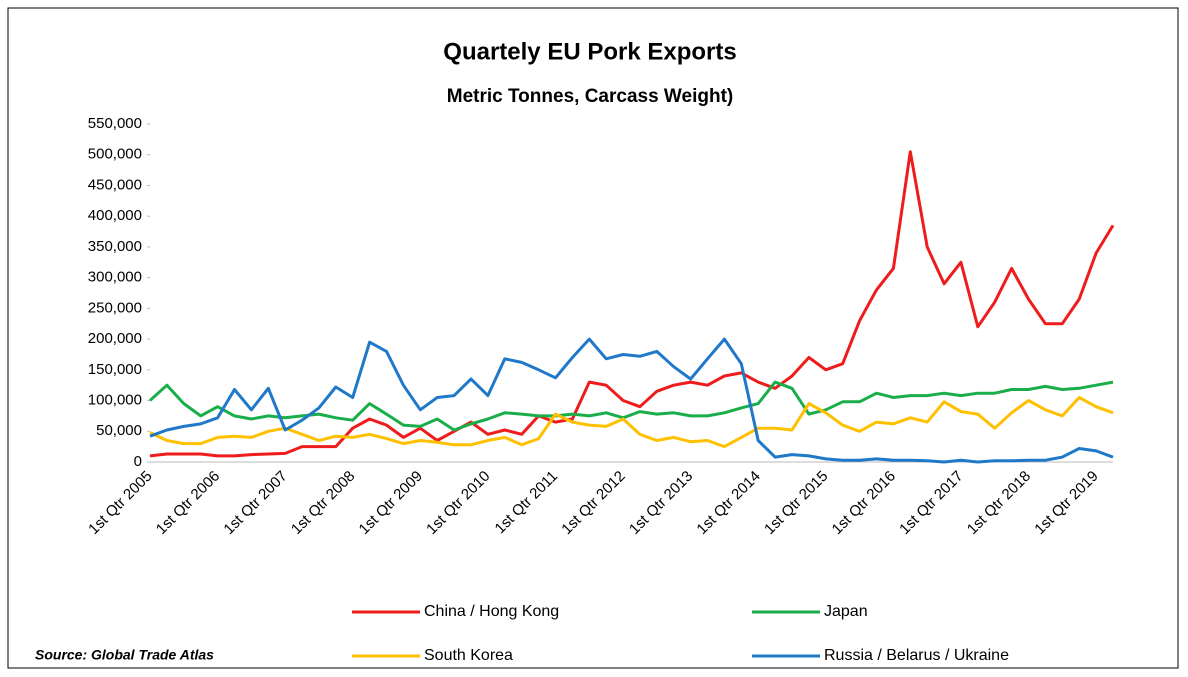  I want to click on y-tick-label: 150,000, so click(115, 369).